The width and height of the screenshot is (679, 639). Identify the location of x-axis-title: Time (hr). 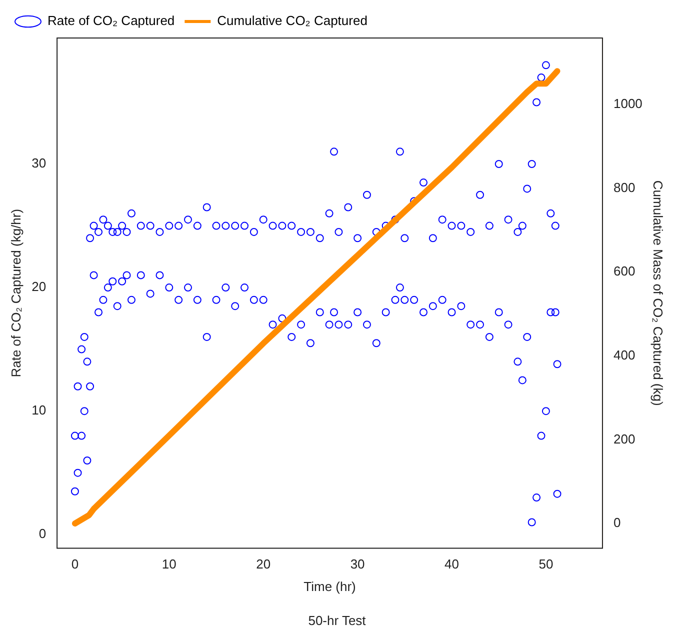
(330, 586).